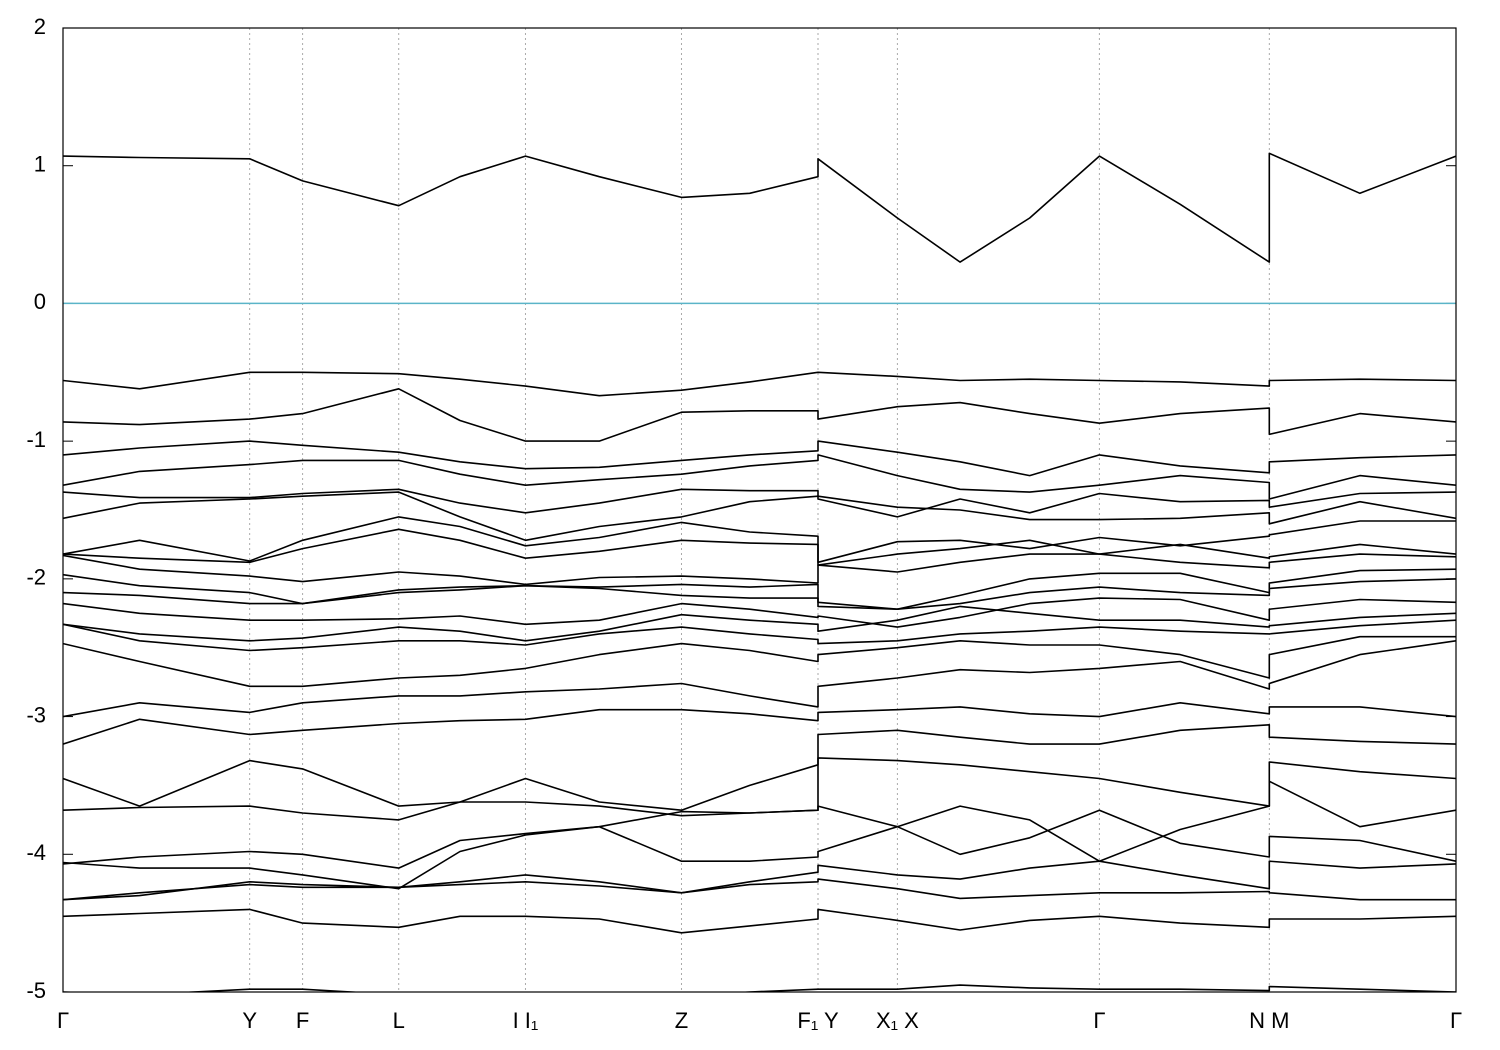 This screenshot has width=1500, height=1050. Describe the element at coordinates (36, 852) in the screenshot. I see `y-tick-label: -4` at that location.